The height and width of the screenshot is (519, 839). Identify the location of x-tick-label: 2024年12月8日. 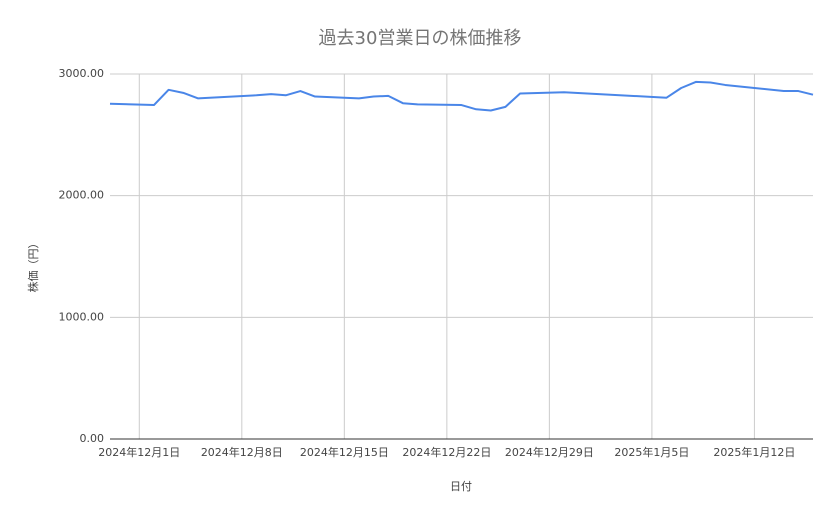
(242, 452).